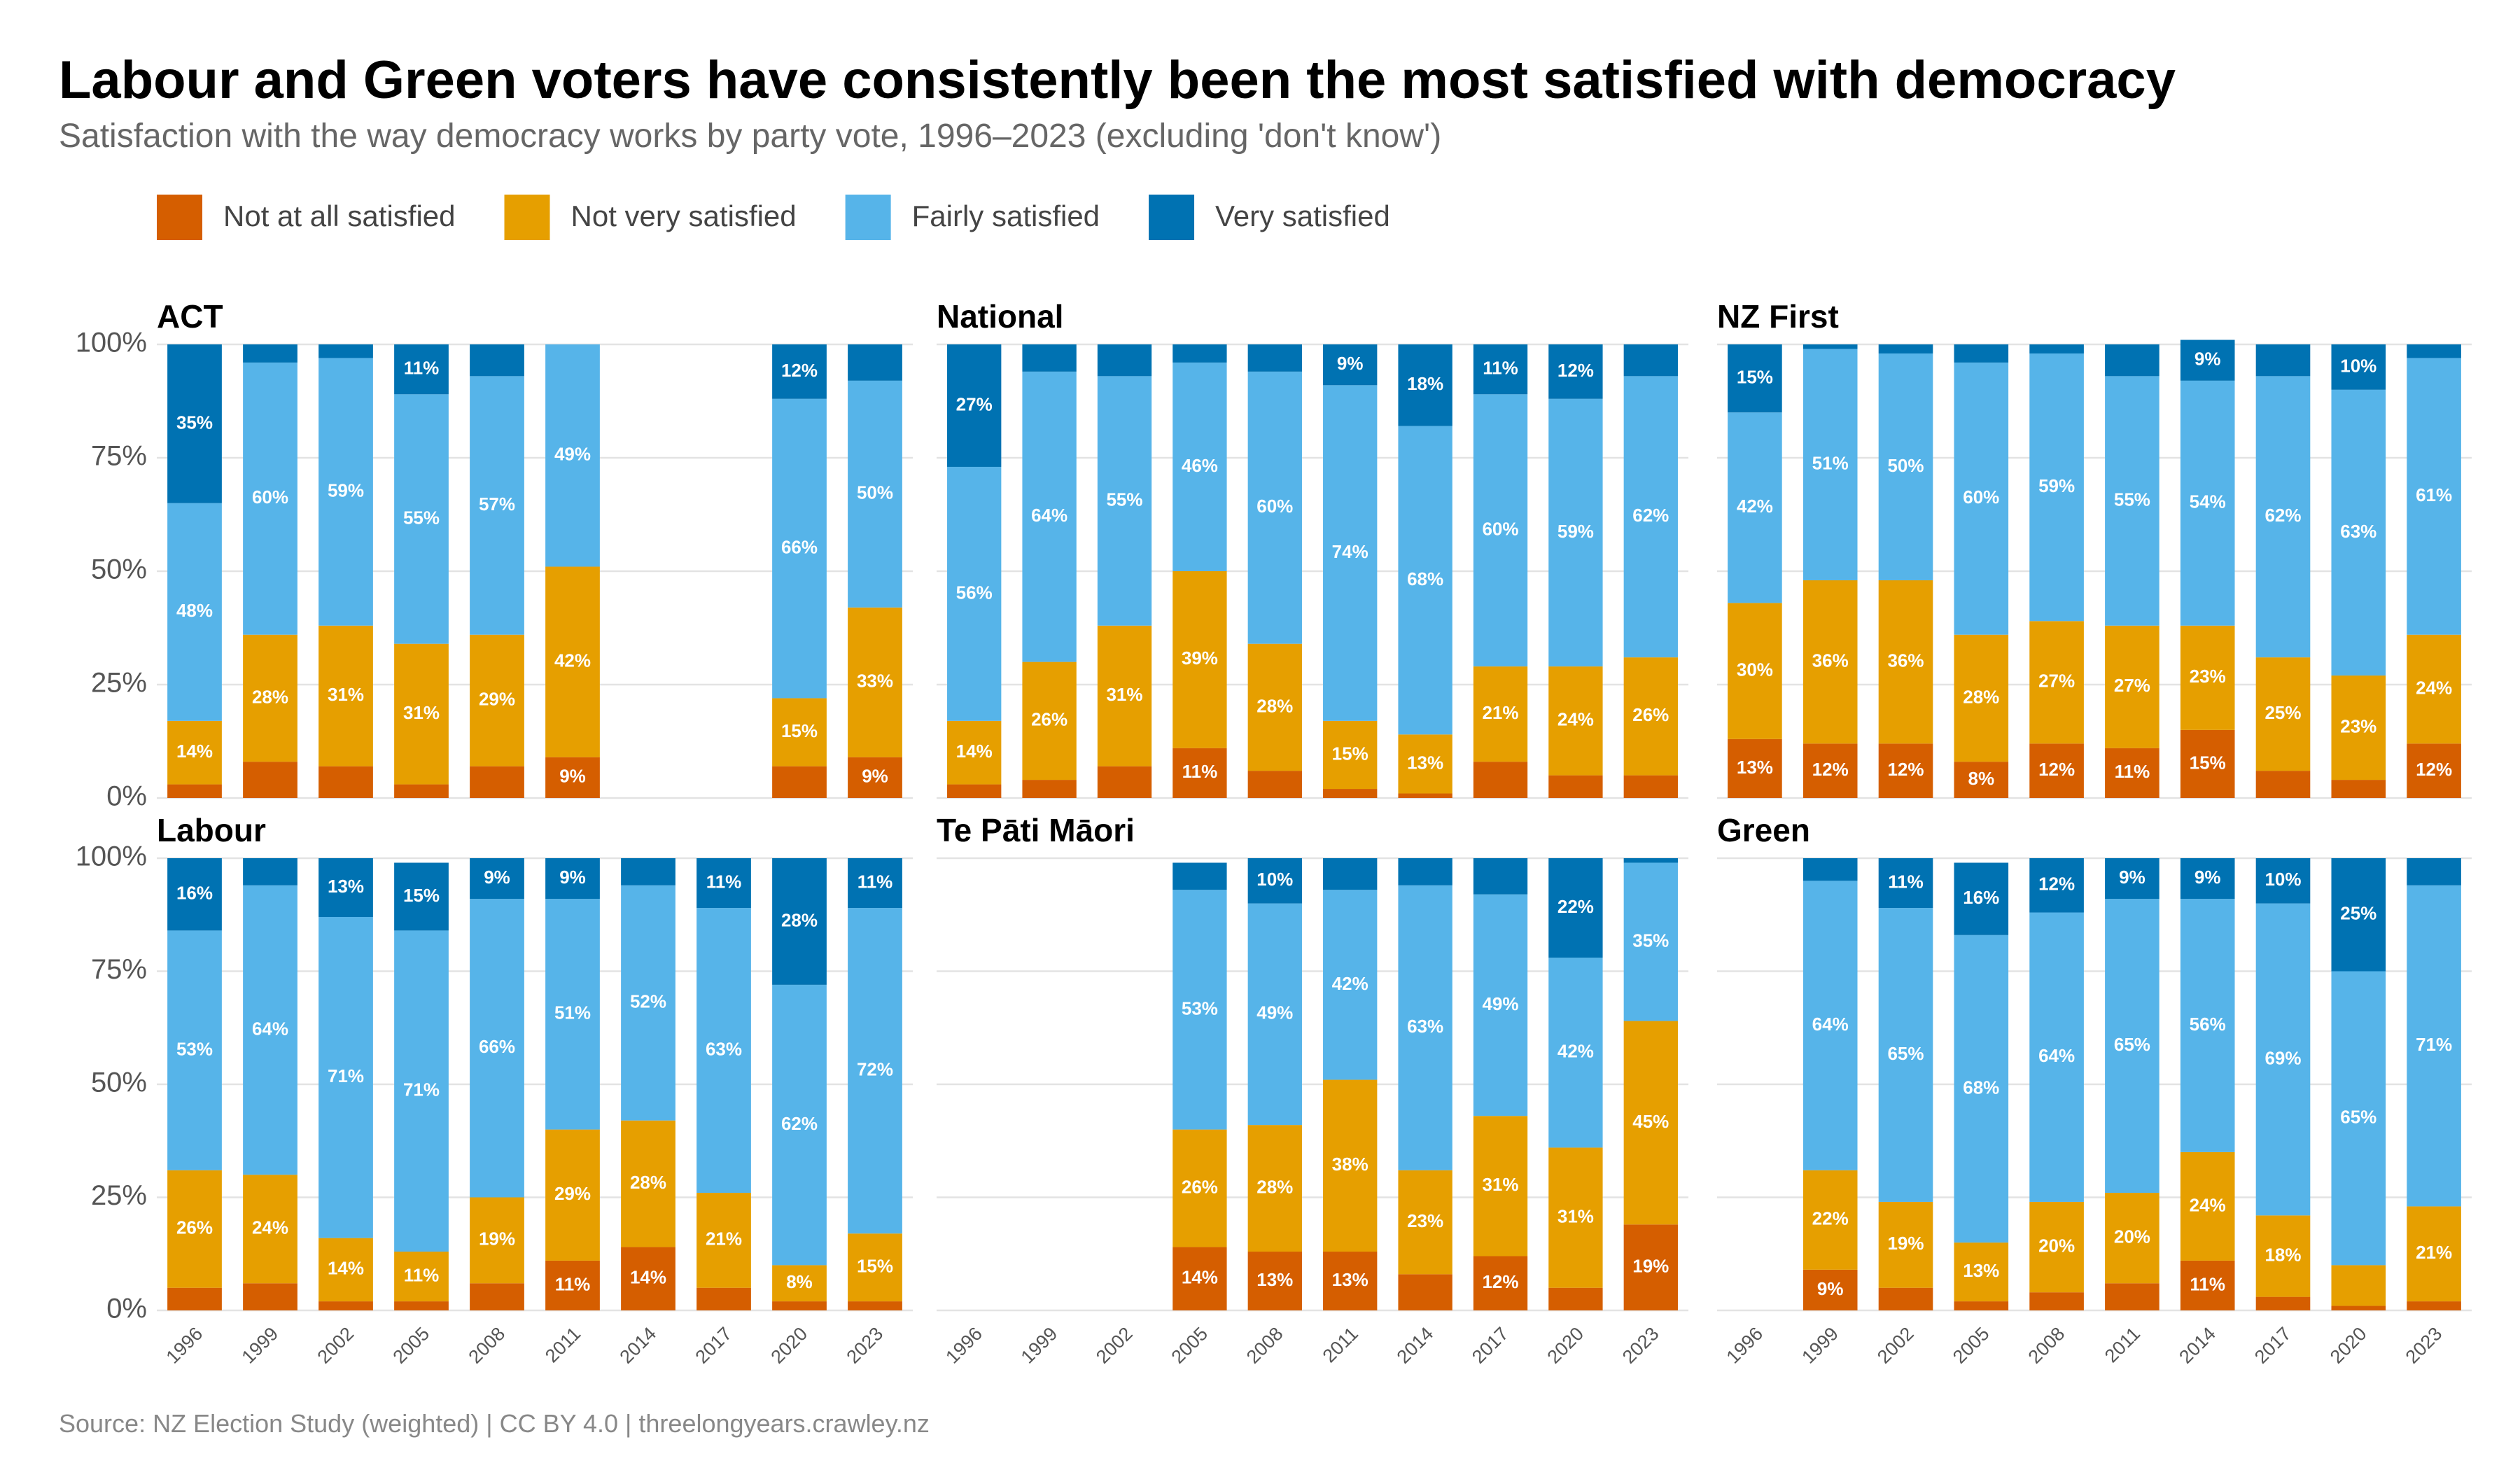 This screenshot has width=2520, height=1470. Describe the element at coordinates (1905, 1243) in the screenshot. I see `data-label: 19%` at that location.